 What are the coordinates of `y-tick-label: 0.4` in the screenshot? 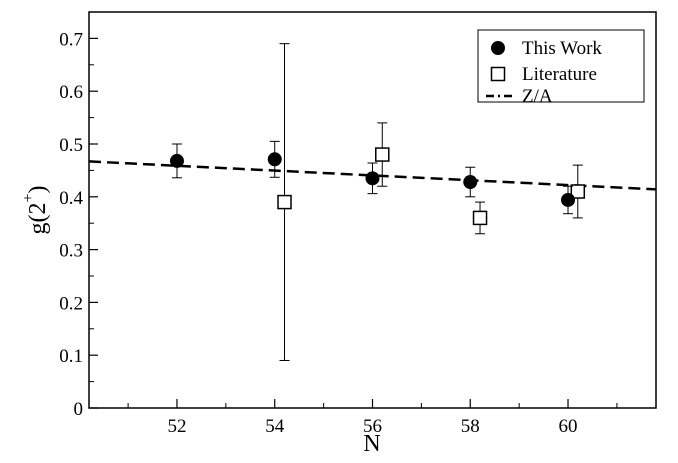 It's located at (71, 198).